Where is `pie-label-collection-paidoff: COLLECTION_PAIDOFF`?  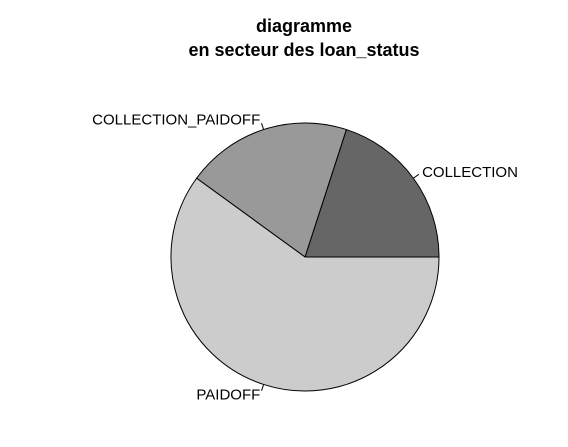
pie-label-collection-paidoff: COLLECTION_PAIDOFF is located at coordinates (176, 119).